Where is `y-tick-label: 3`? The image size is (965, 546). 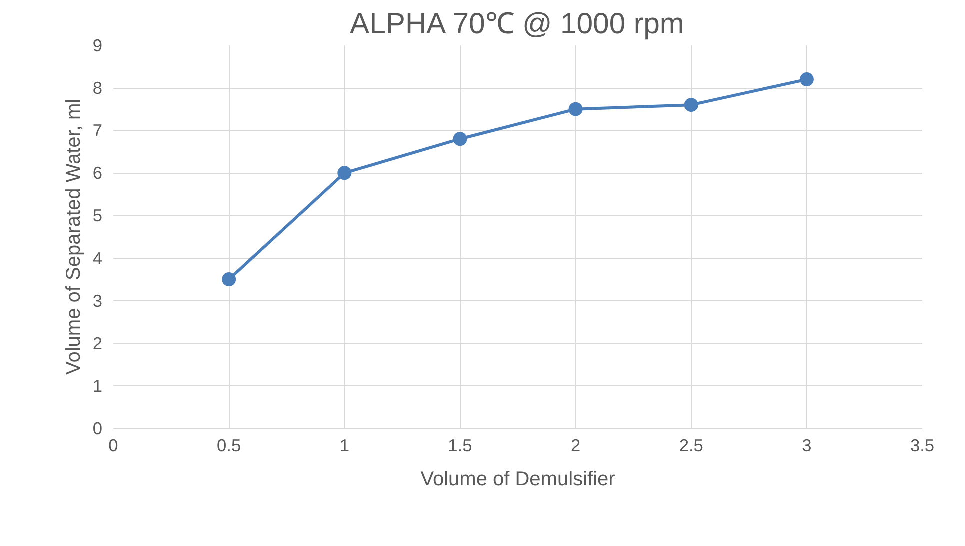 y-tick-label: 3 is located at coordinates (97, 300).